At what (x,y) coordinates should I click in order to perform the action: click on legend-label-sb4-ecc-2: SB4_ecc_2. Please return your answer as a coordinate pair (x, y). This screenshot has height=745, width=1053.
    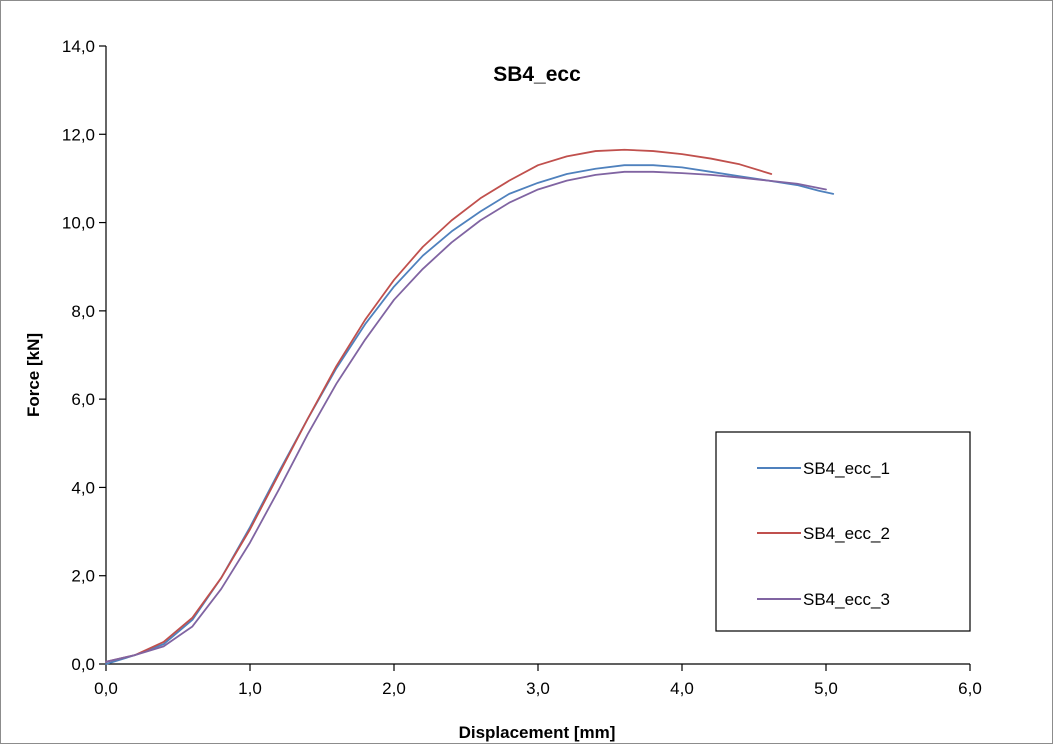
    Looking at the image, I should click on (846, 533).